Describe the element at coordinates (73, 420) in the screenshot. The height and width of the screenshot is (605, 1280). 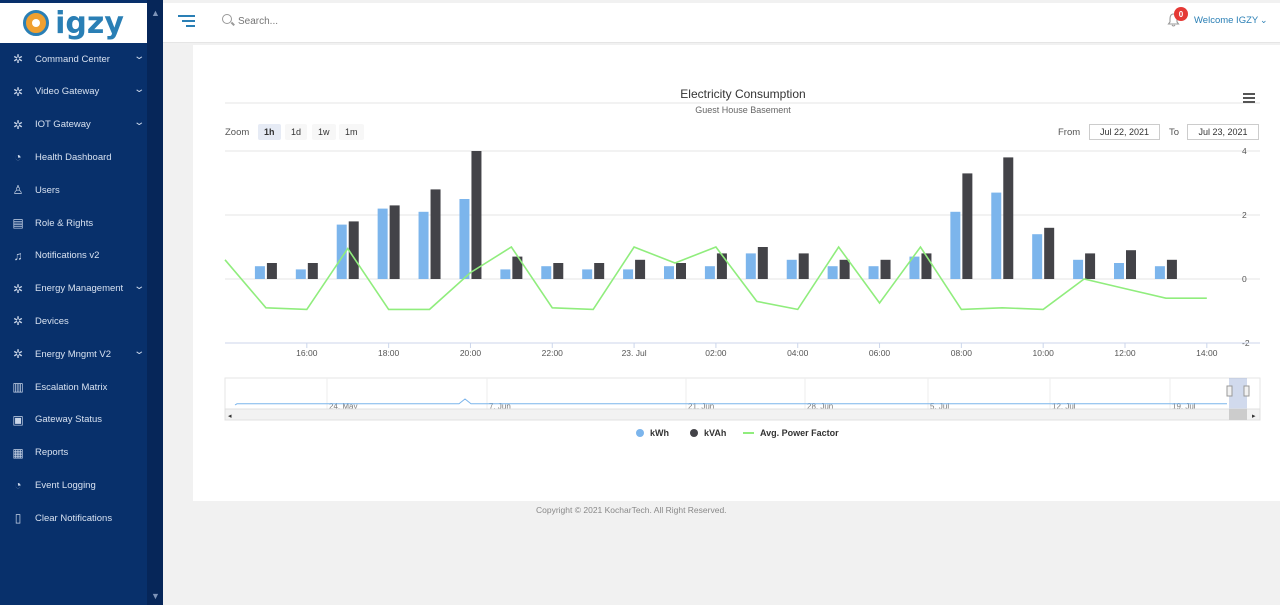
I see `sidebar-item: ▣ Gateway Status` at that location.